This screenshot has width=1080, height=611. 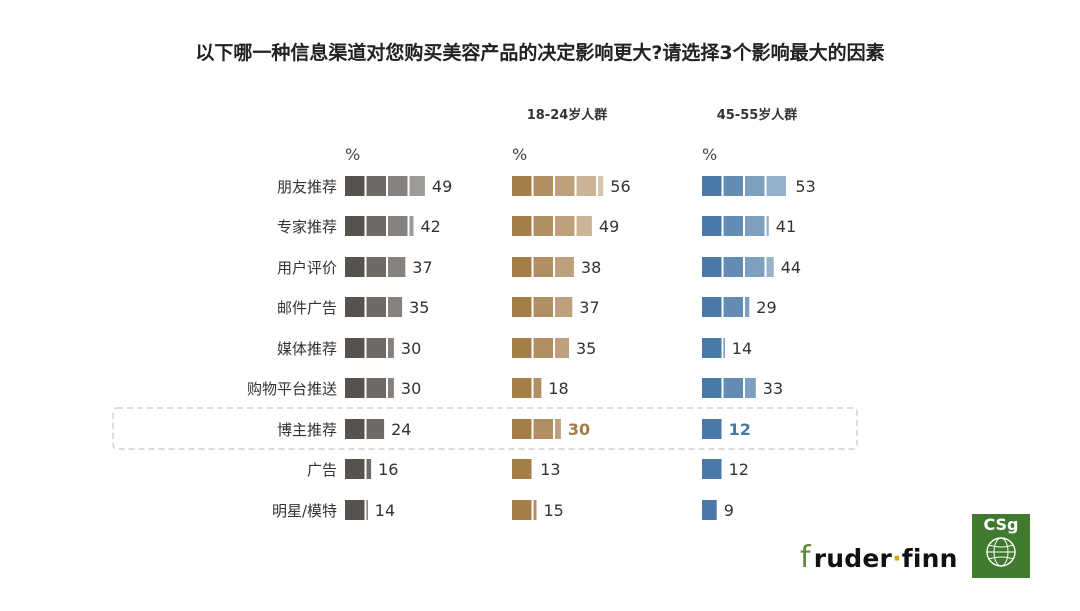 What do you see at coordinates (292, 389) in the screenshot?
I see `category-label: 购物平台推送` at bounding box center [292, 389].